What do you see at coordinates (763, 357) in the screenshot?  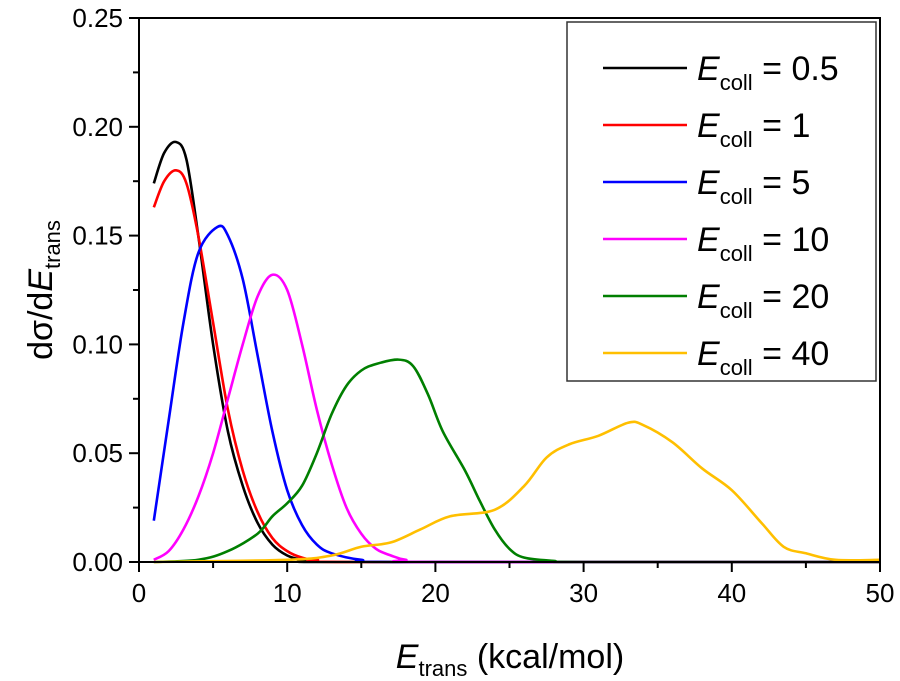 I see `legend-label: Ecoll = 40` at bounding box center [763, 357].